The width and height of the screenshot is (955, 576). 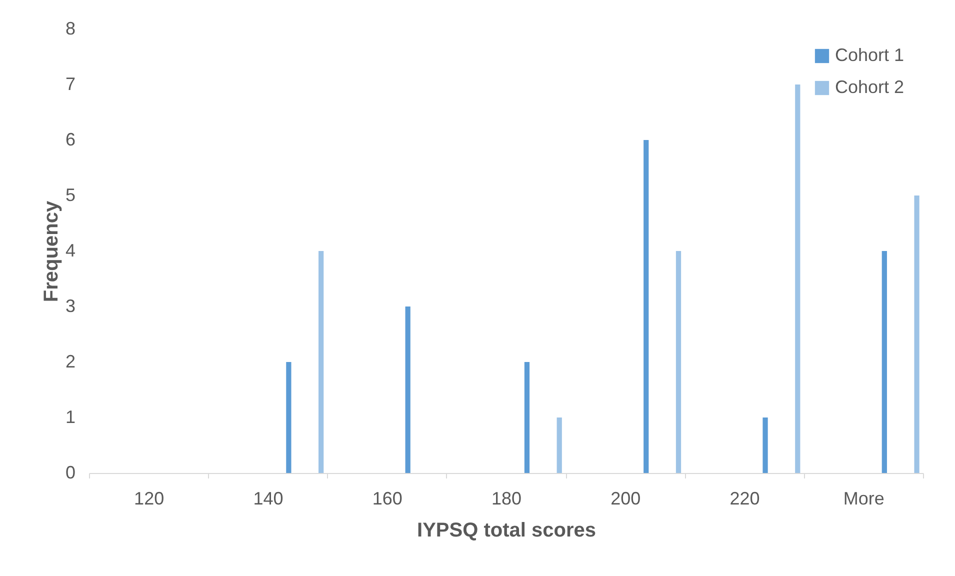 I want to click on y-tick-label: 2, so click(x=70, y=362).